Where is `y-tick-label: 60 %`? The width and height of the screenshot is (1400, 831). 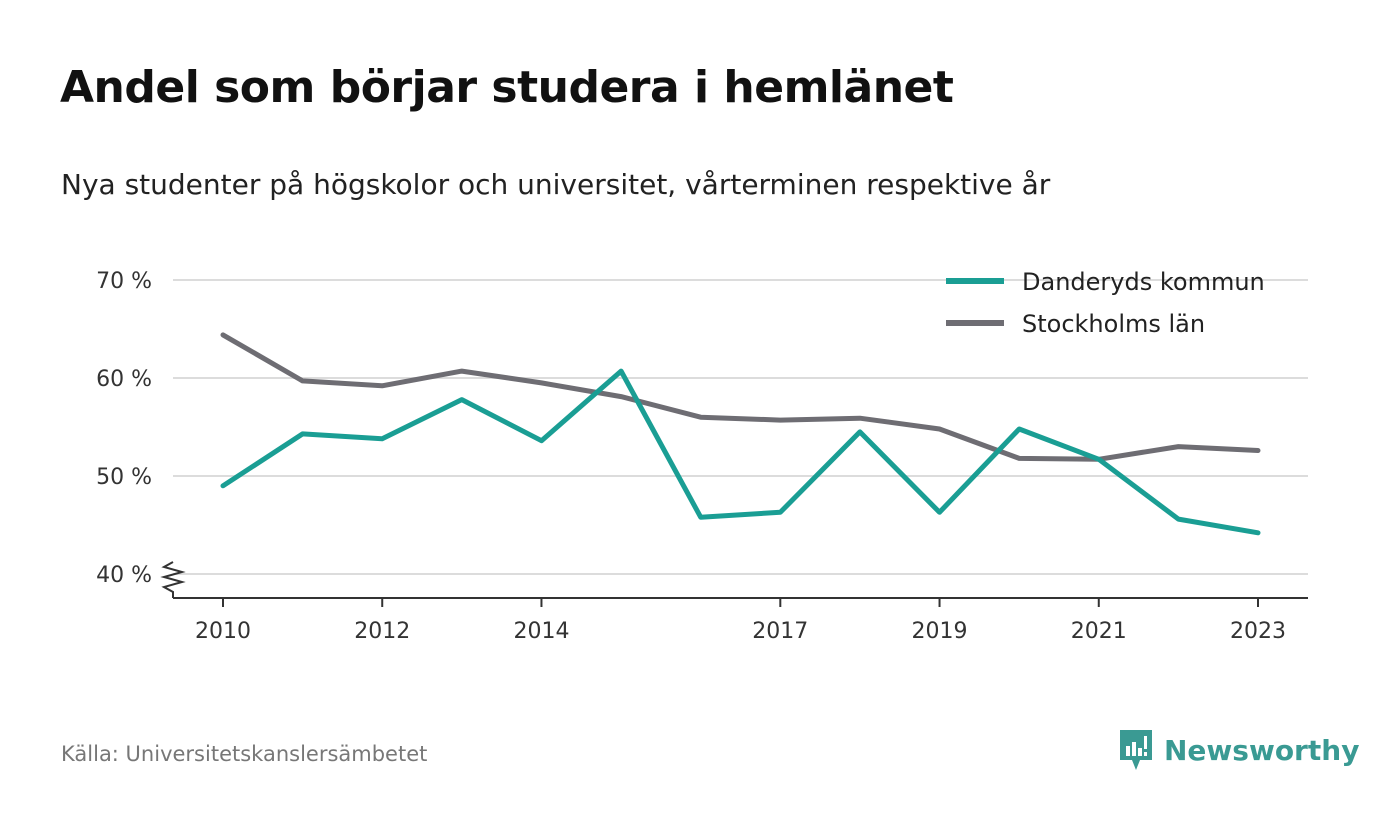
y-tick-label: 60 % is located at coordinates (124, 379).